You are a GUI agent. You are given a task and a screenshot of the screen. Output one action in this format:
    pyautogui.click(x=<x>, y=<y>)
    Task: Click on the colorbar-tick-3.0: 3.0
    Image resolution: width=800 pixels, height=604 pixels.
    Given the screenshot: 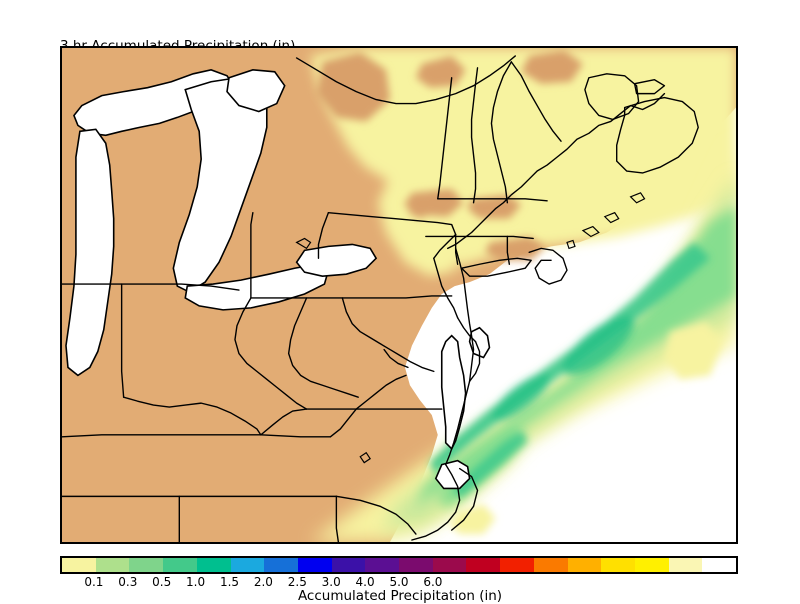 What is the action you would take?
    pyautogui.click(x=331, y=582)
    